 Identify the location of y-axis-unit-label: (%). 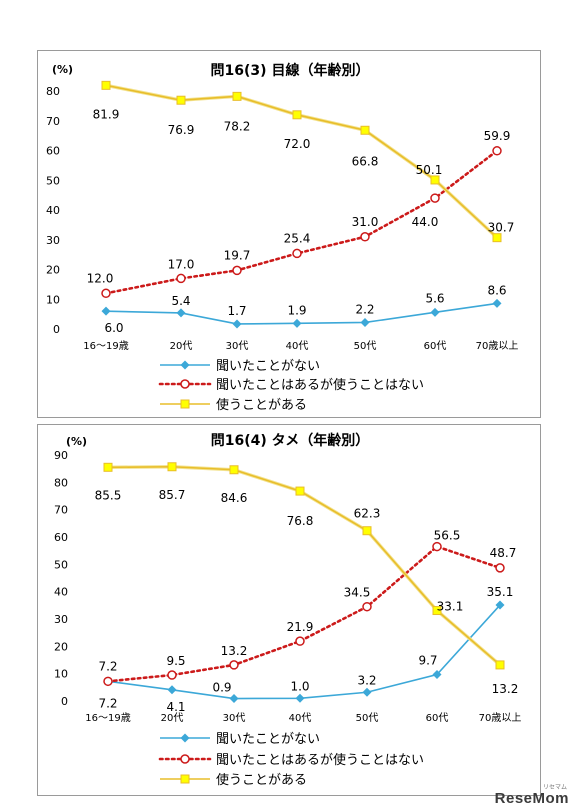
(76, 441).